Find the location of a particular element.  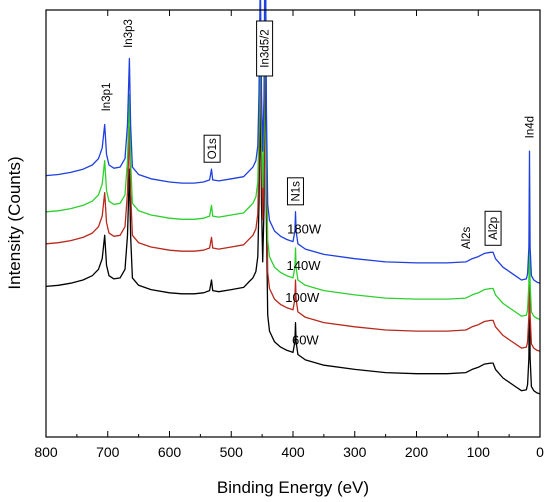

svg-text: O1s is located at coordinates (213, 148).